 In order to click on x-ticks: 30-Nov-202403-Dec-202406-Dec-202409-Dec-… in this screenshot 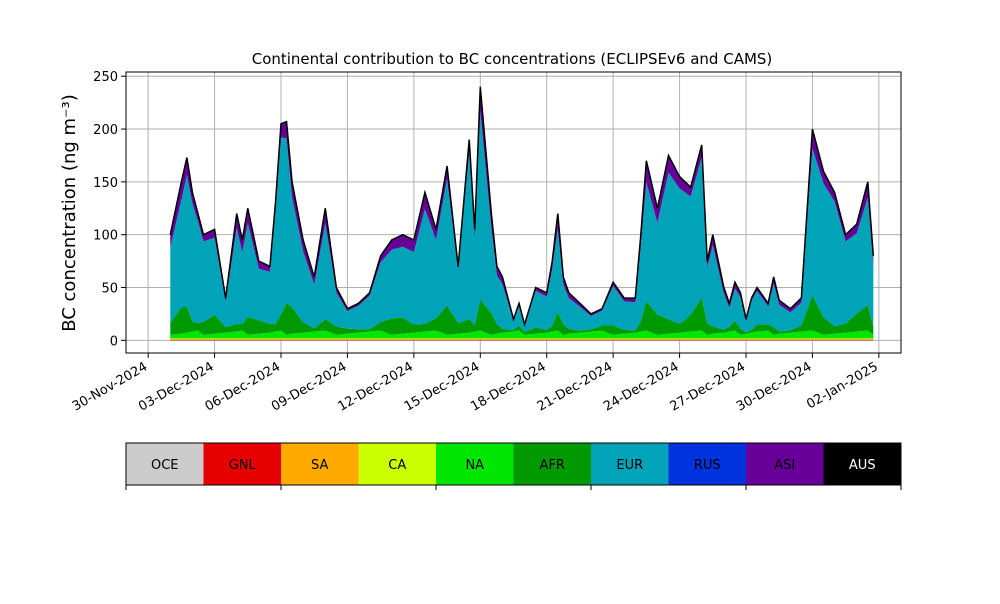, I will do `click(475, 384)`.